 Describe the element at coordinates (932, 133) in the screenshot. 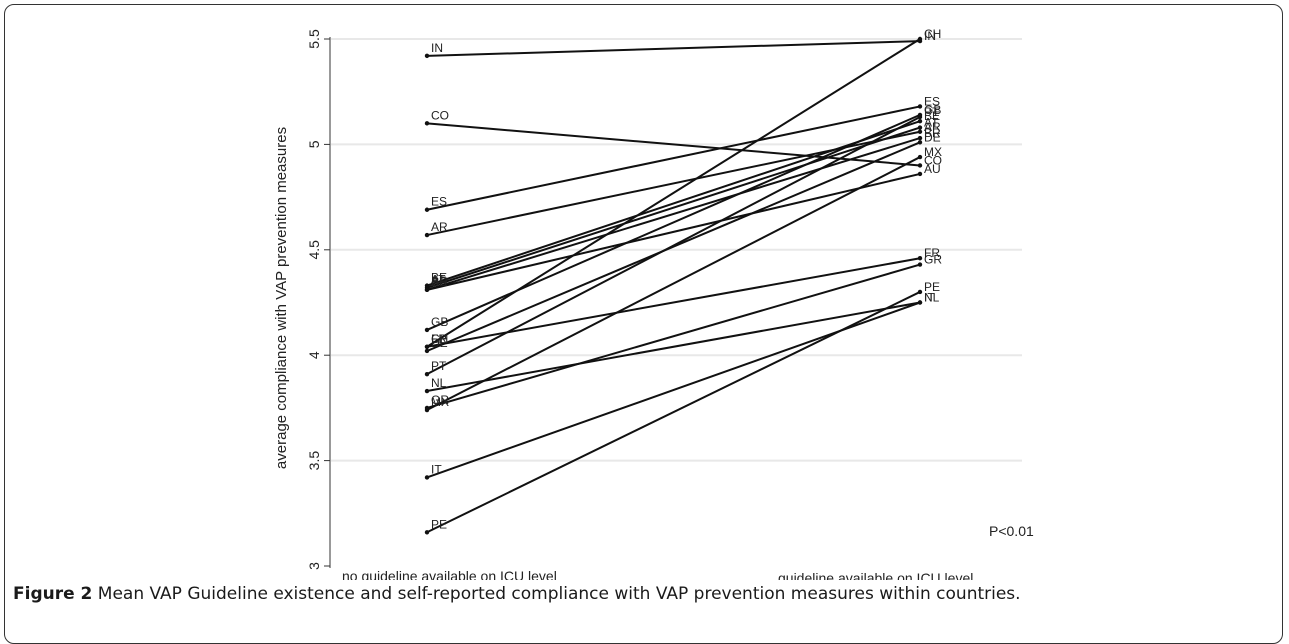

I see `point-label-right: BR` at that location.